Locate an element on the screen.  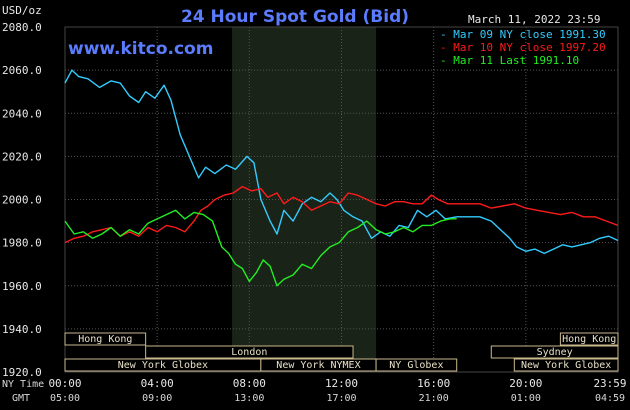
x-tick-label-ny: 08:00 is located at coordinates (249, 383).